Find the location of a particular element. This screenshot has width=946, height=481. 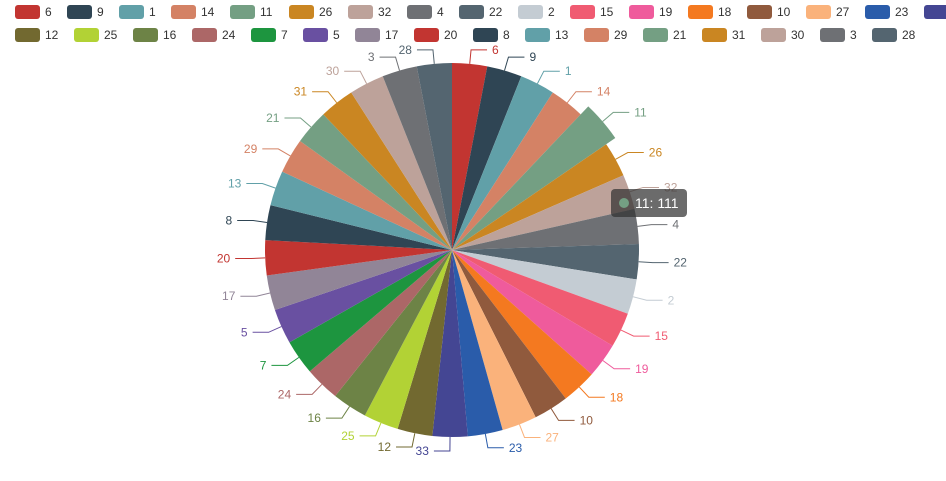

legend-item-3: 3 is located at coordinates (838, 35).